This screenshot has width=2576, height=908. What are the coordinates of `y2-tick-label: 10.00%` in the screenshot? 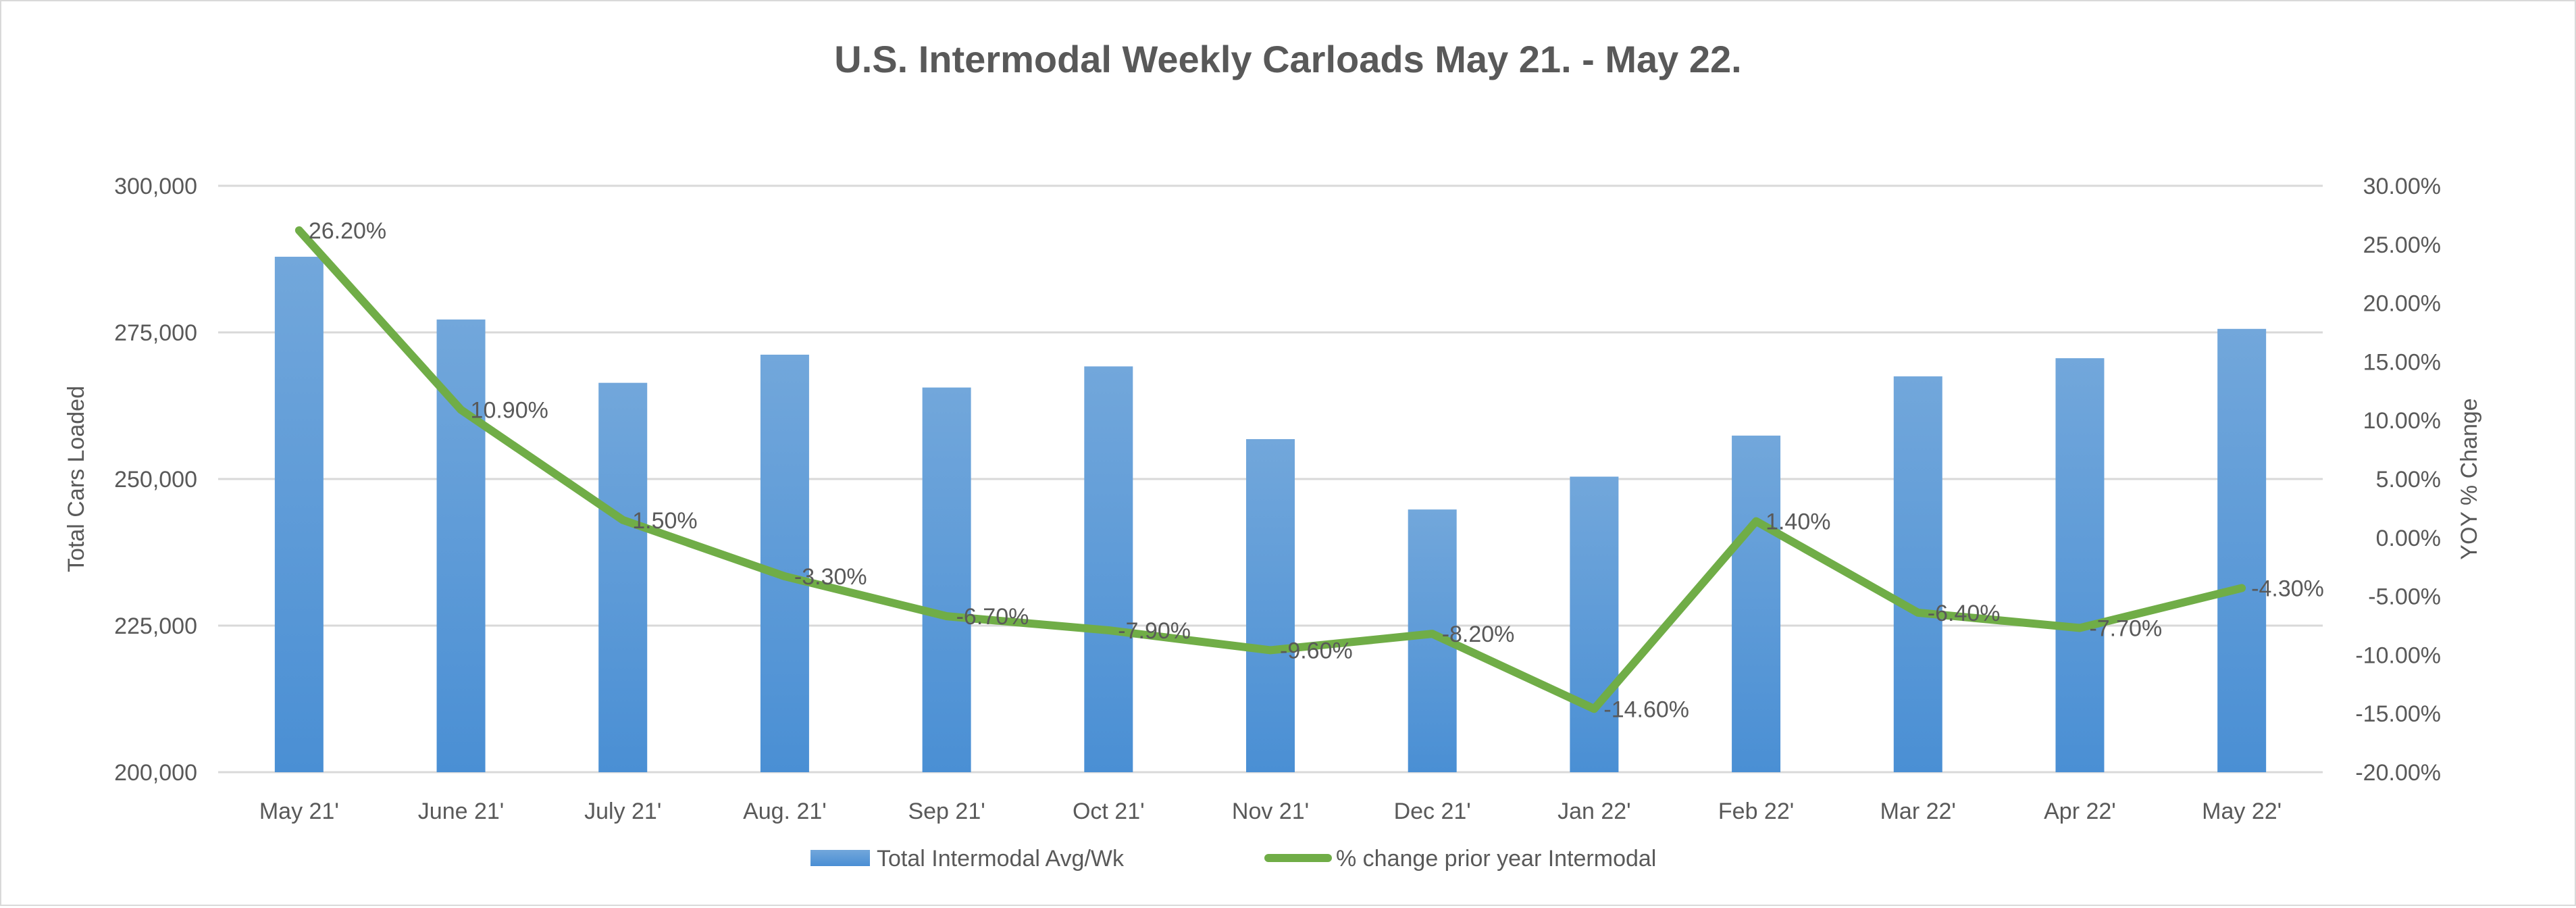 It's located at (2402, 421).